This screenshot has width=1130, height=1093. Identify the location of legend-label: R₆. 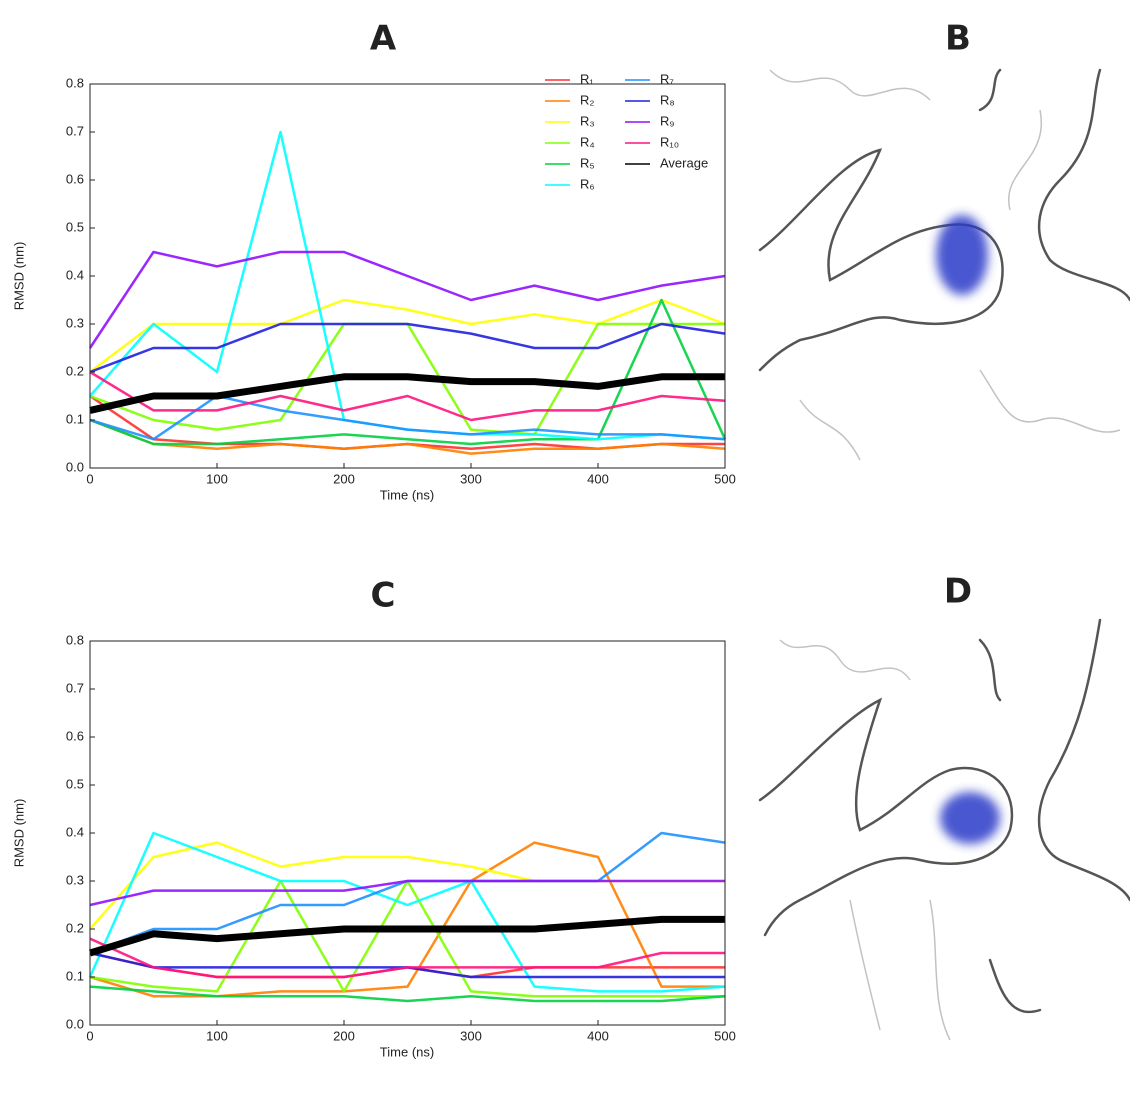
(587, 183).